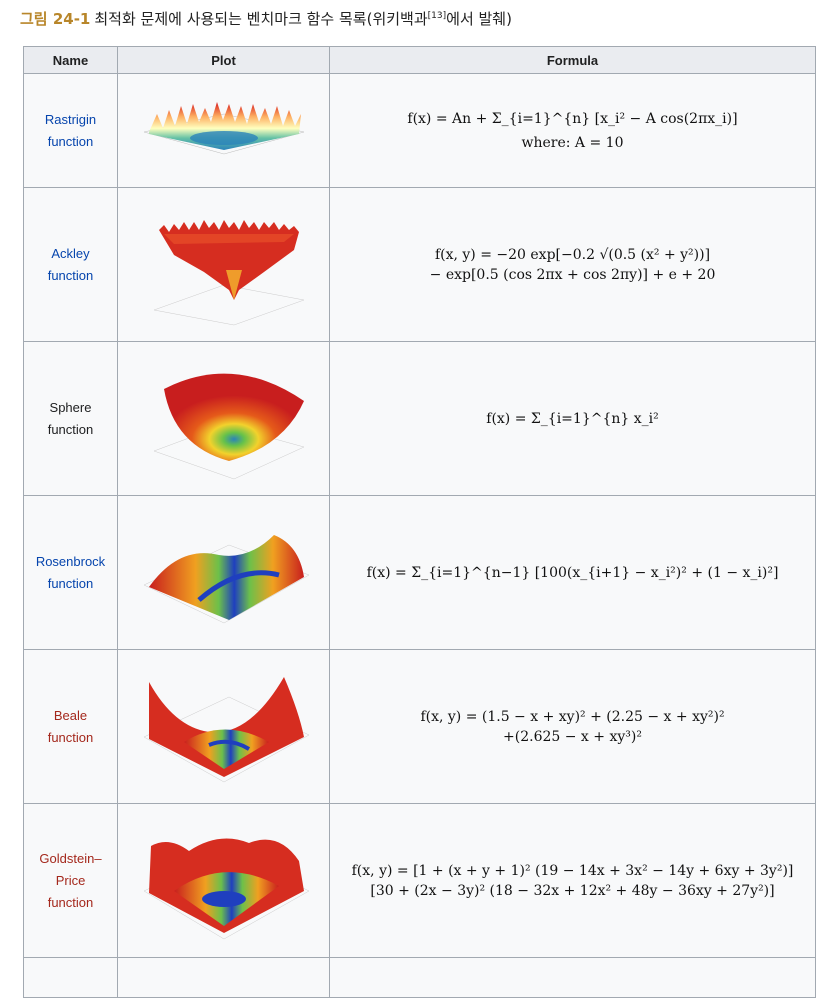  I want to click on rastrigin-surface-icon, so click(223, 127).